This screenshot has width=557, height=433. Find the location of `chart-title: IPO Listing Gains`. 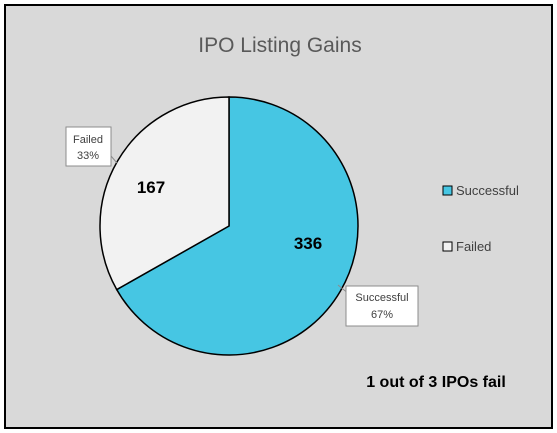

chart-title: IPO Listing Gains is located at coordinates (279, 45).